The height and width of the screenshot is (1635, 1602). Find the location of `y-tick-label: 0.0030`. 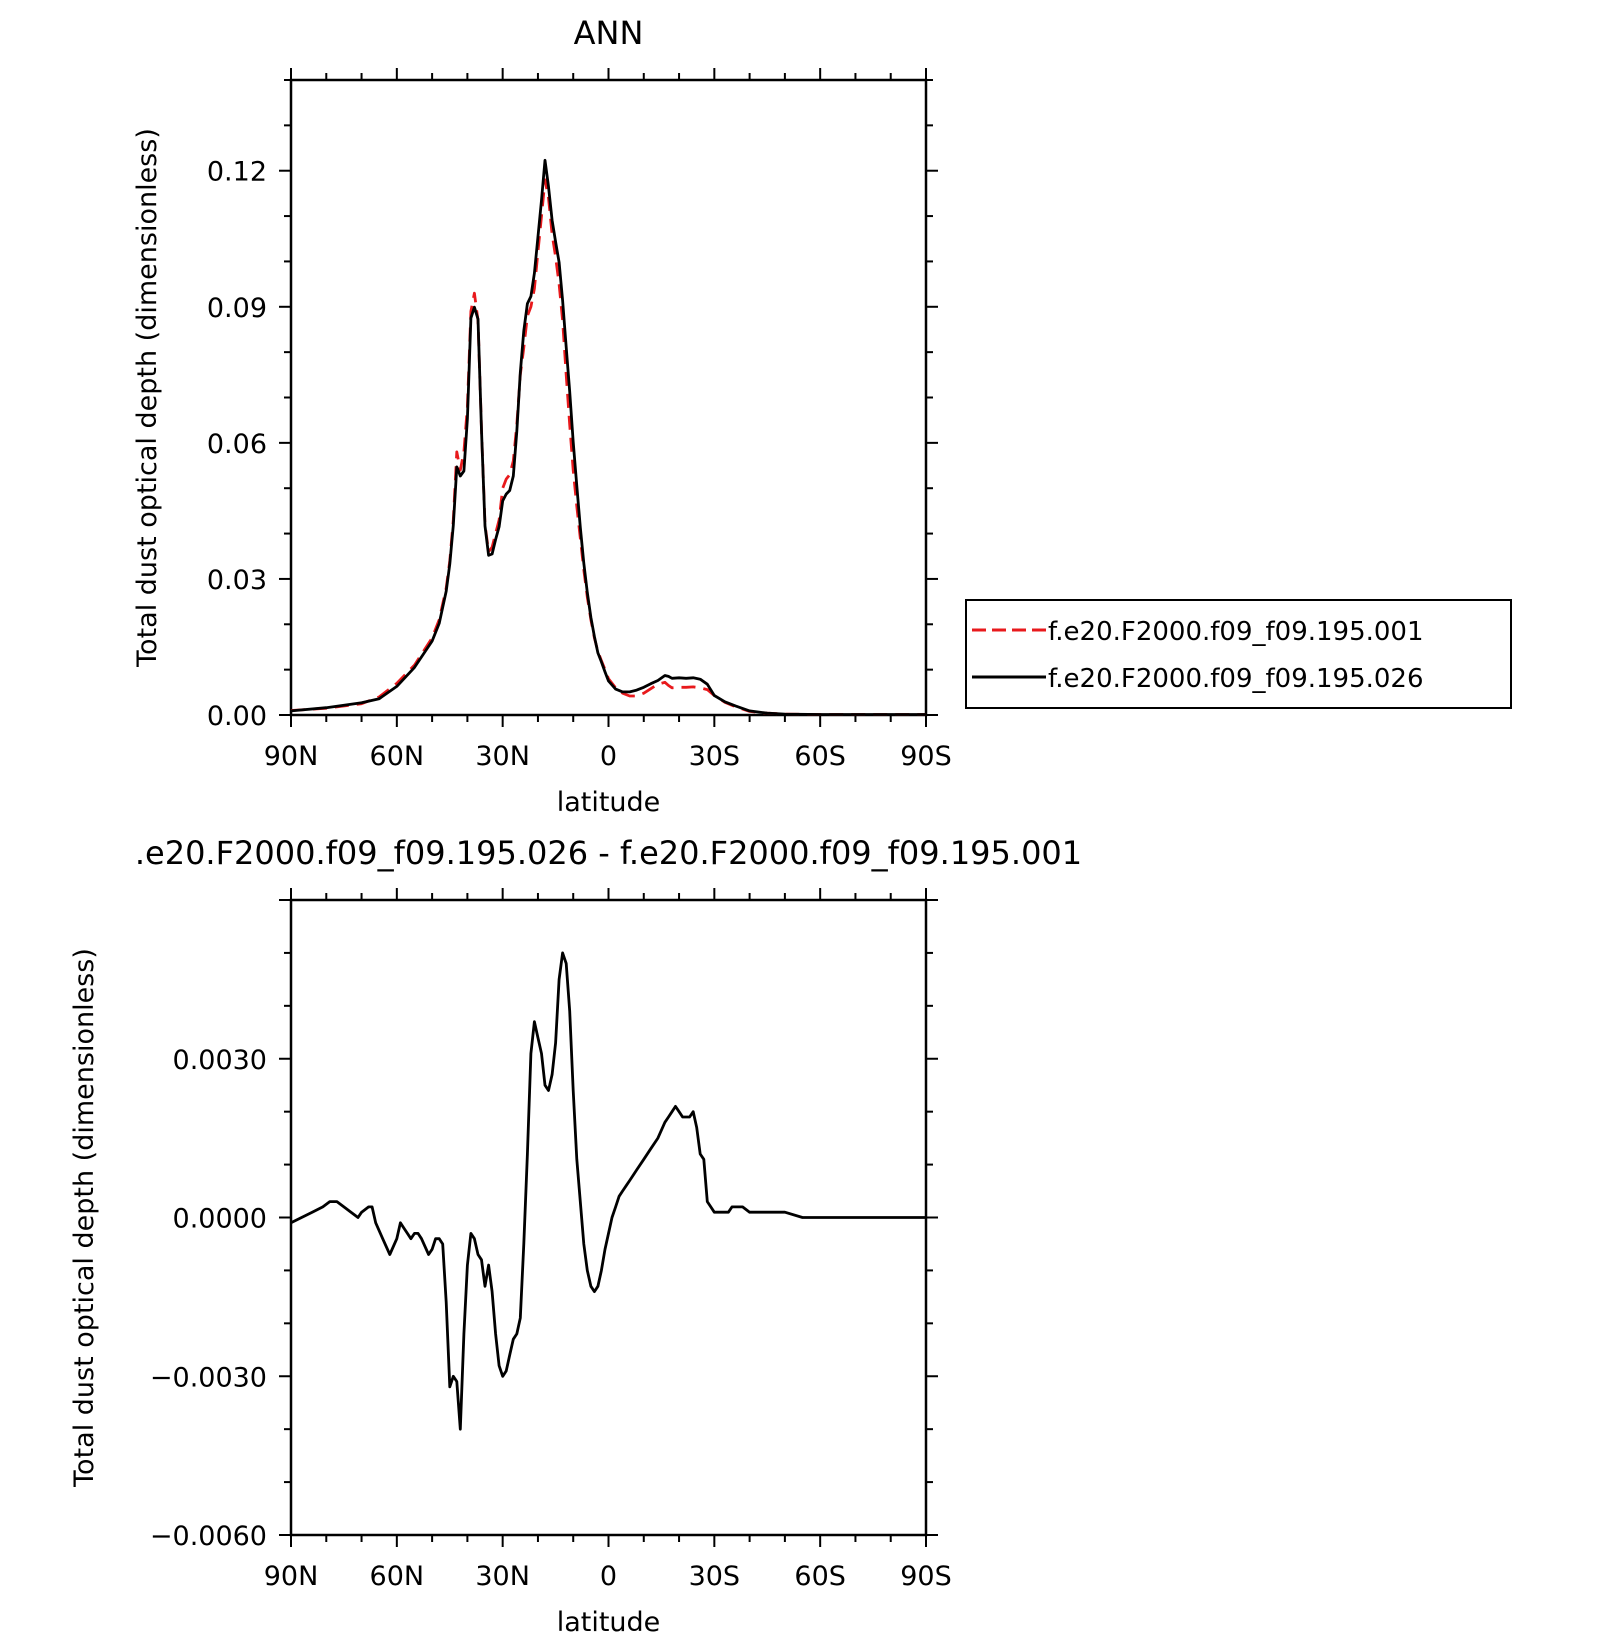

y-tick-label: 0.0030 is located at coordinates (220, 1060).